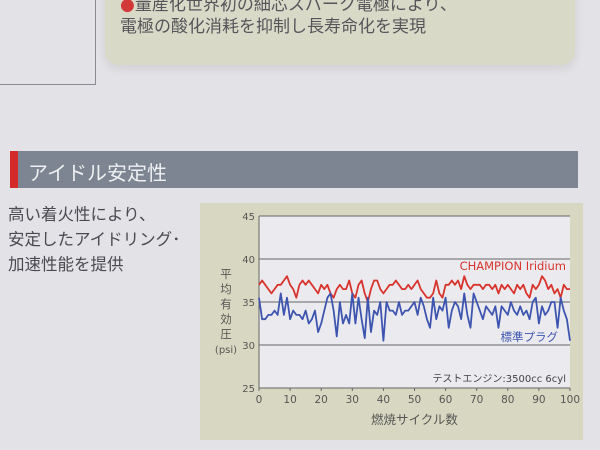  What do you see at coordinates (499, 379) in the screenshot?
I see `chart-annotation: テストエンジン:3500cc 6cyl` at bounding box center [499, 379].